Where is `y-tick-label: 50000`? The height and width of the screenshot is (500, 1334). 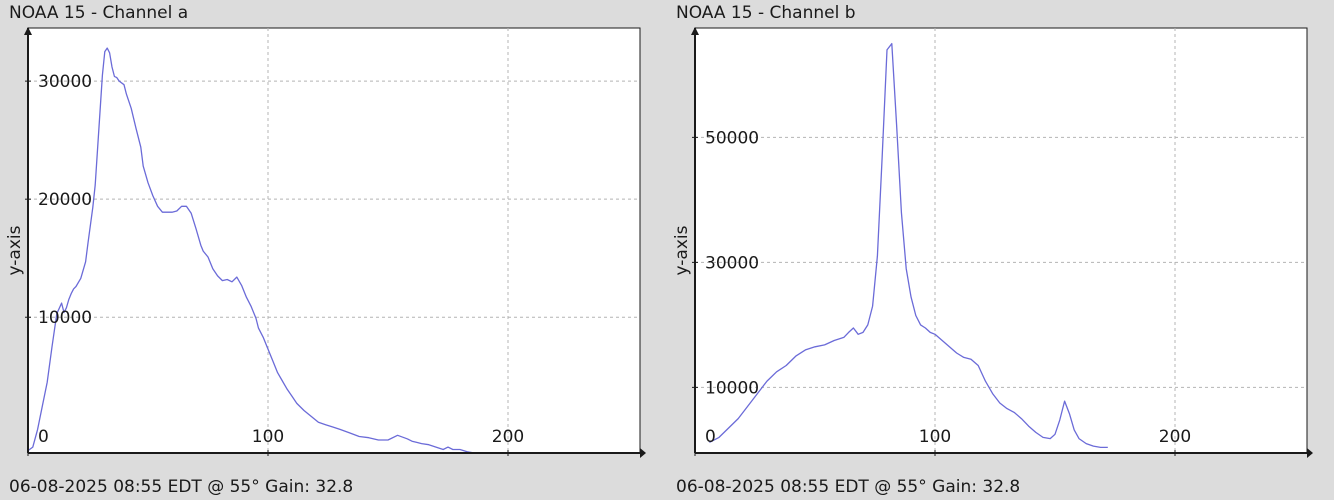
y-tick-label: 50000 is located at coordinates (732, 138).